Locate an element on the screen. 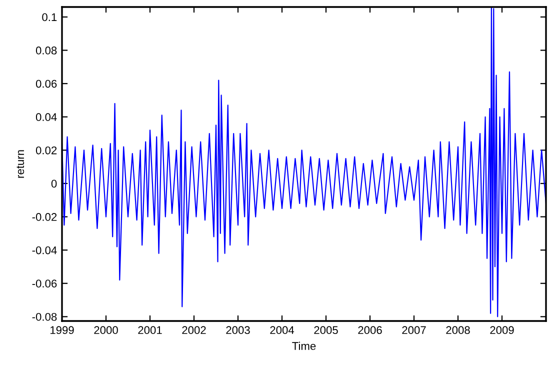 The image size is (551, 367). x-tick-label: 2003 is located at coordinates (238, 330).